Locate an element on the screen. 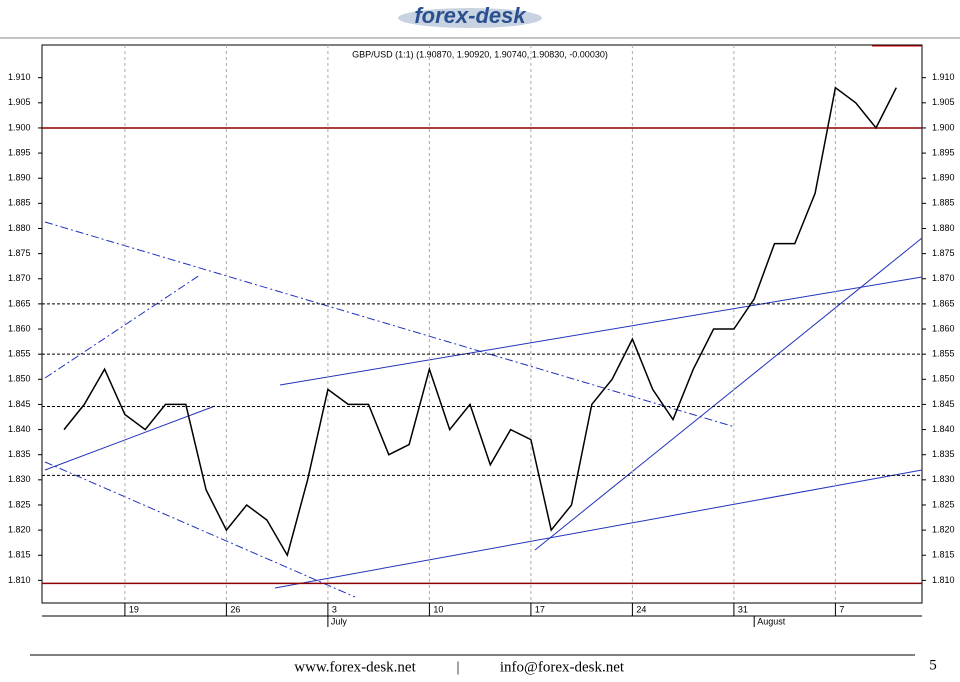 The image size is (960, 682). x-tick-label: 31 is located at coordinates (743, 609).